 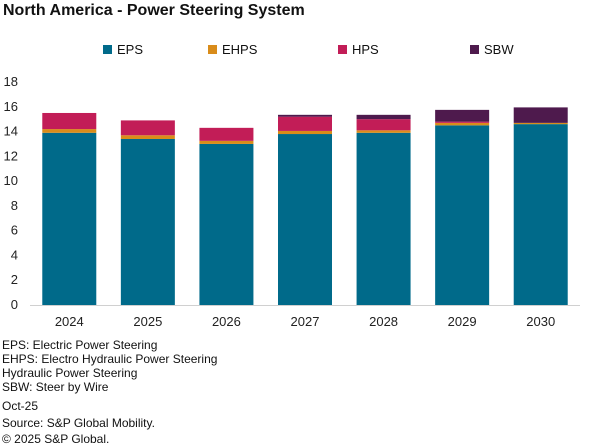 I want to click on bar-ehps-2024, so click(x=69, y=131).